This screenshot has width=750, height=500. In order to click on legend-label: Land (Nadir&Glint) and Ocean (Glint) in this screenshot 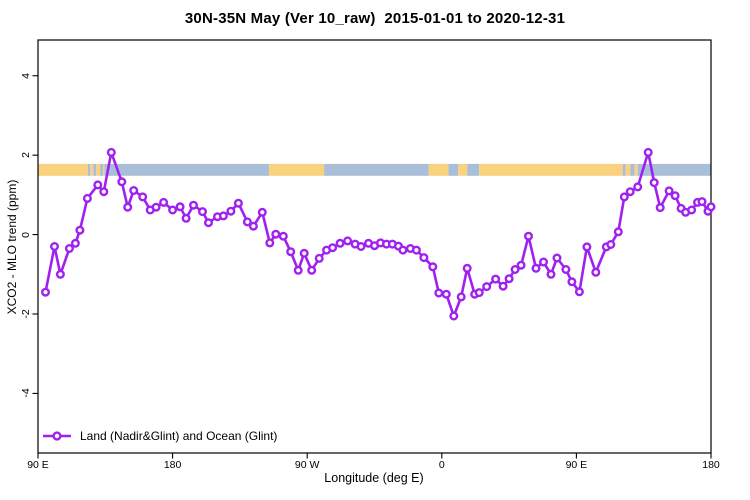, I will do `click(179, 436)`.